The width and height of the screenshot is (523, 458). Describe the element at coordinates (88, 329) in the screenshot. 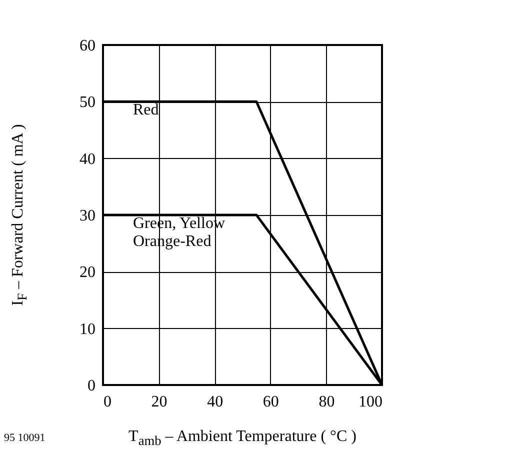

I see `y-tick-label: 10` at that location.